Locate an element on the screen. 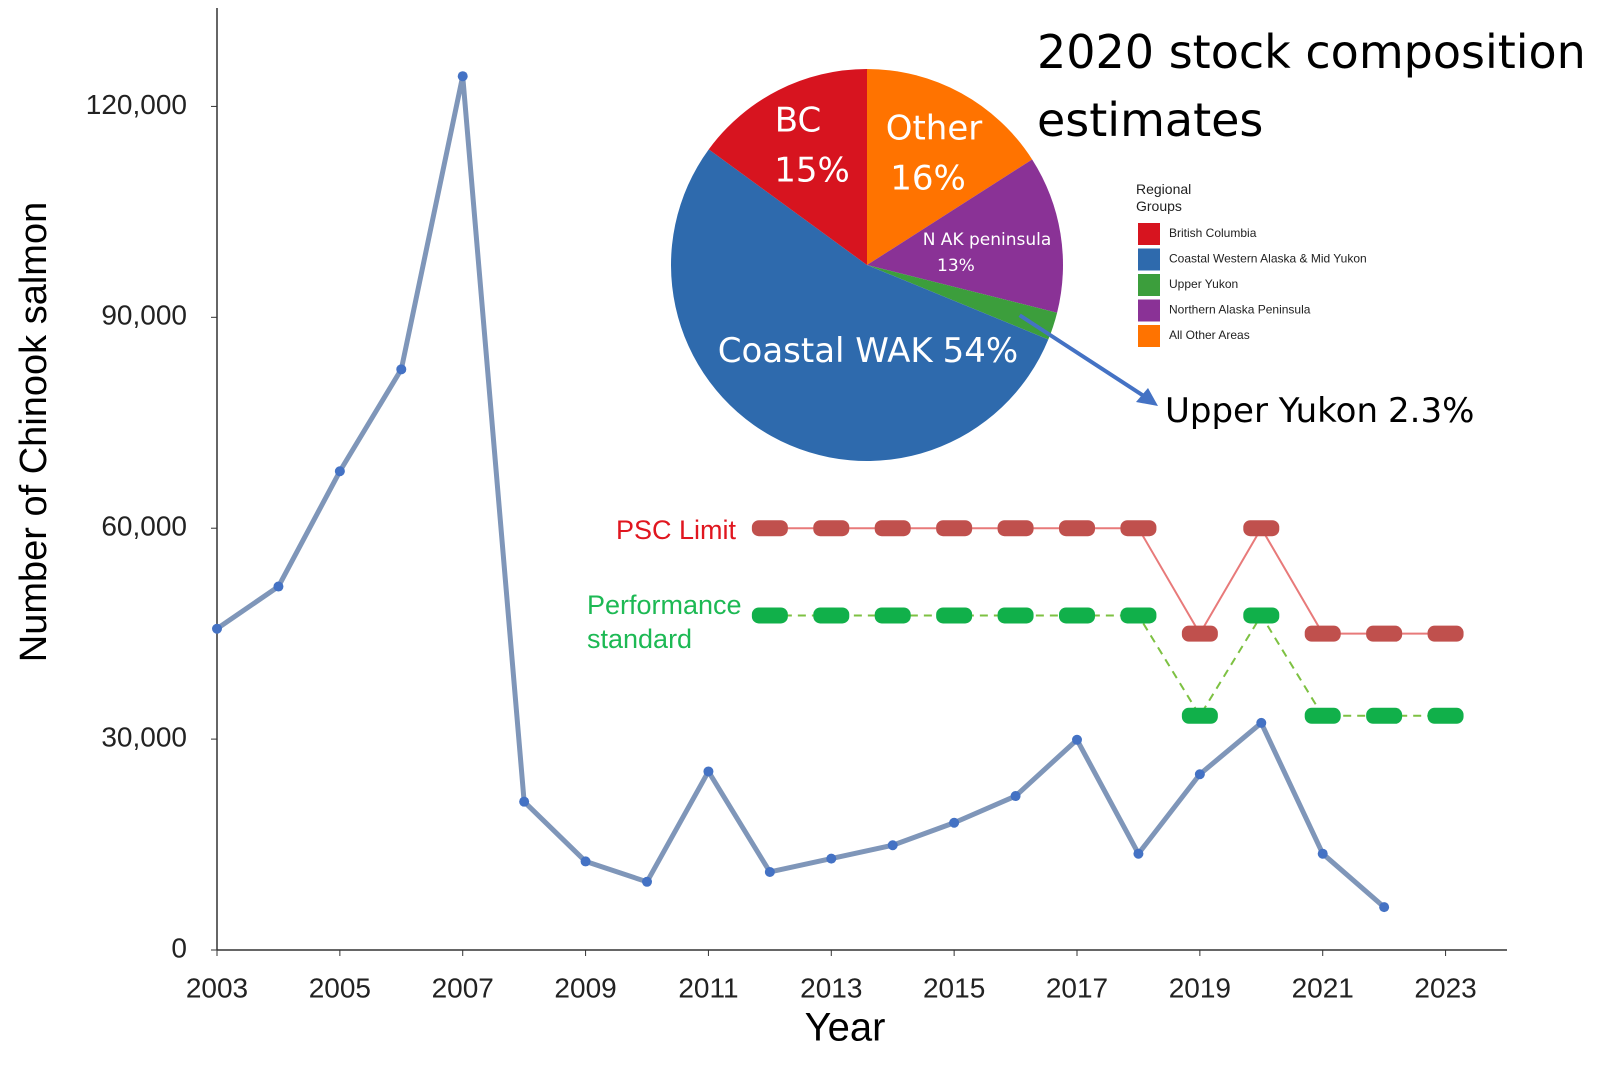 Image resolution: width=1598 pixels, height=1068 pixels. legend-label: Upper Yukon is located at coordinates (1203, 284).